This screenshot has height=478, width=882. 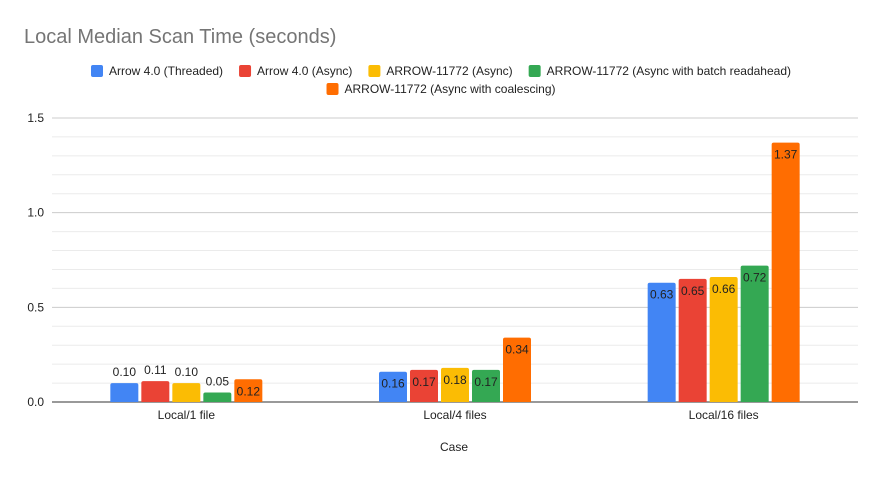 What do you see at coordinates (304, 71) in the screenshot?
I see `legend-label: Arrow 4.0 (Async)` at bounding box center [304, 71].